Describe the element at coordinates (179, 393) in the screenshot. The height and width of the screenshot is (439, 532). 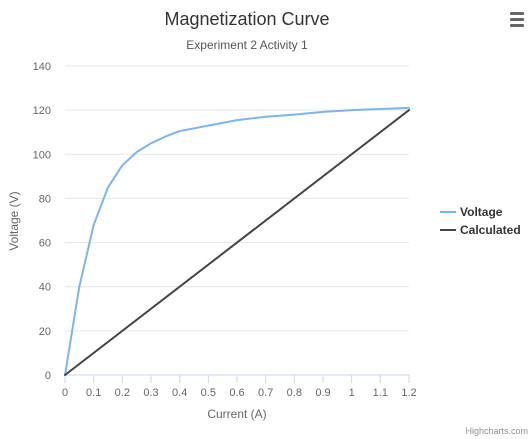
I see `x-tick-label: 0.4` at that location.